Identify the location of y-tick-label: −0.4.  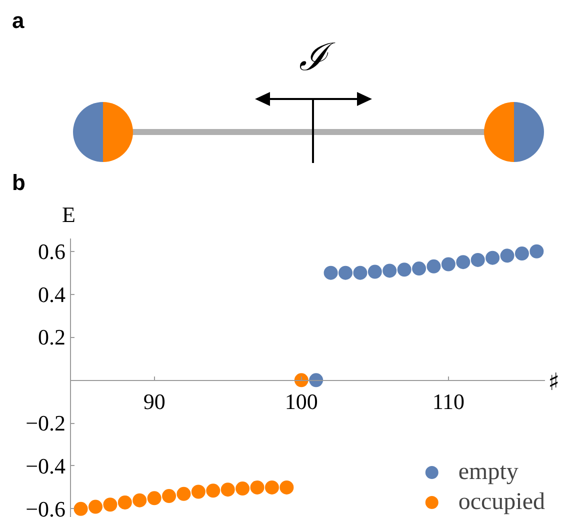
(46, 465).